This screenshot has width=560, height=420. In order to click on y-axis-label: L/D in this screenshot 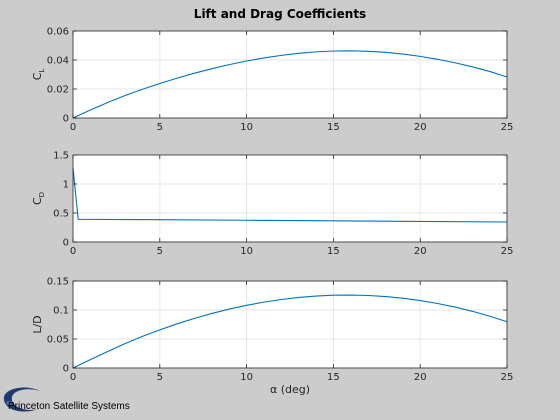, I will do `click(37, 324)`.